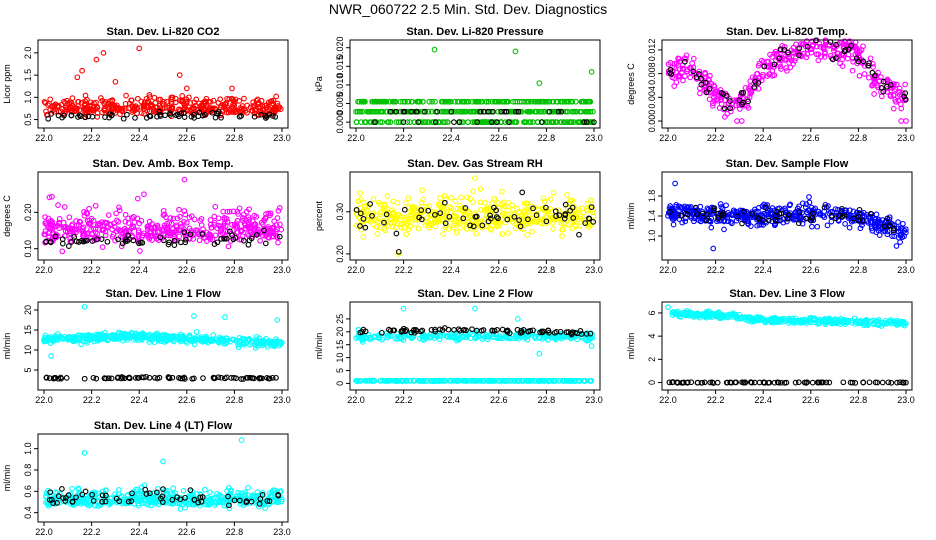 Image resolution: width=936 pixels, height=540 pixels. I want to click on y-tick-label: 0.010, so click(340, 85).